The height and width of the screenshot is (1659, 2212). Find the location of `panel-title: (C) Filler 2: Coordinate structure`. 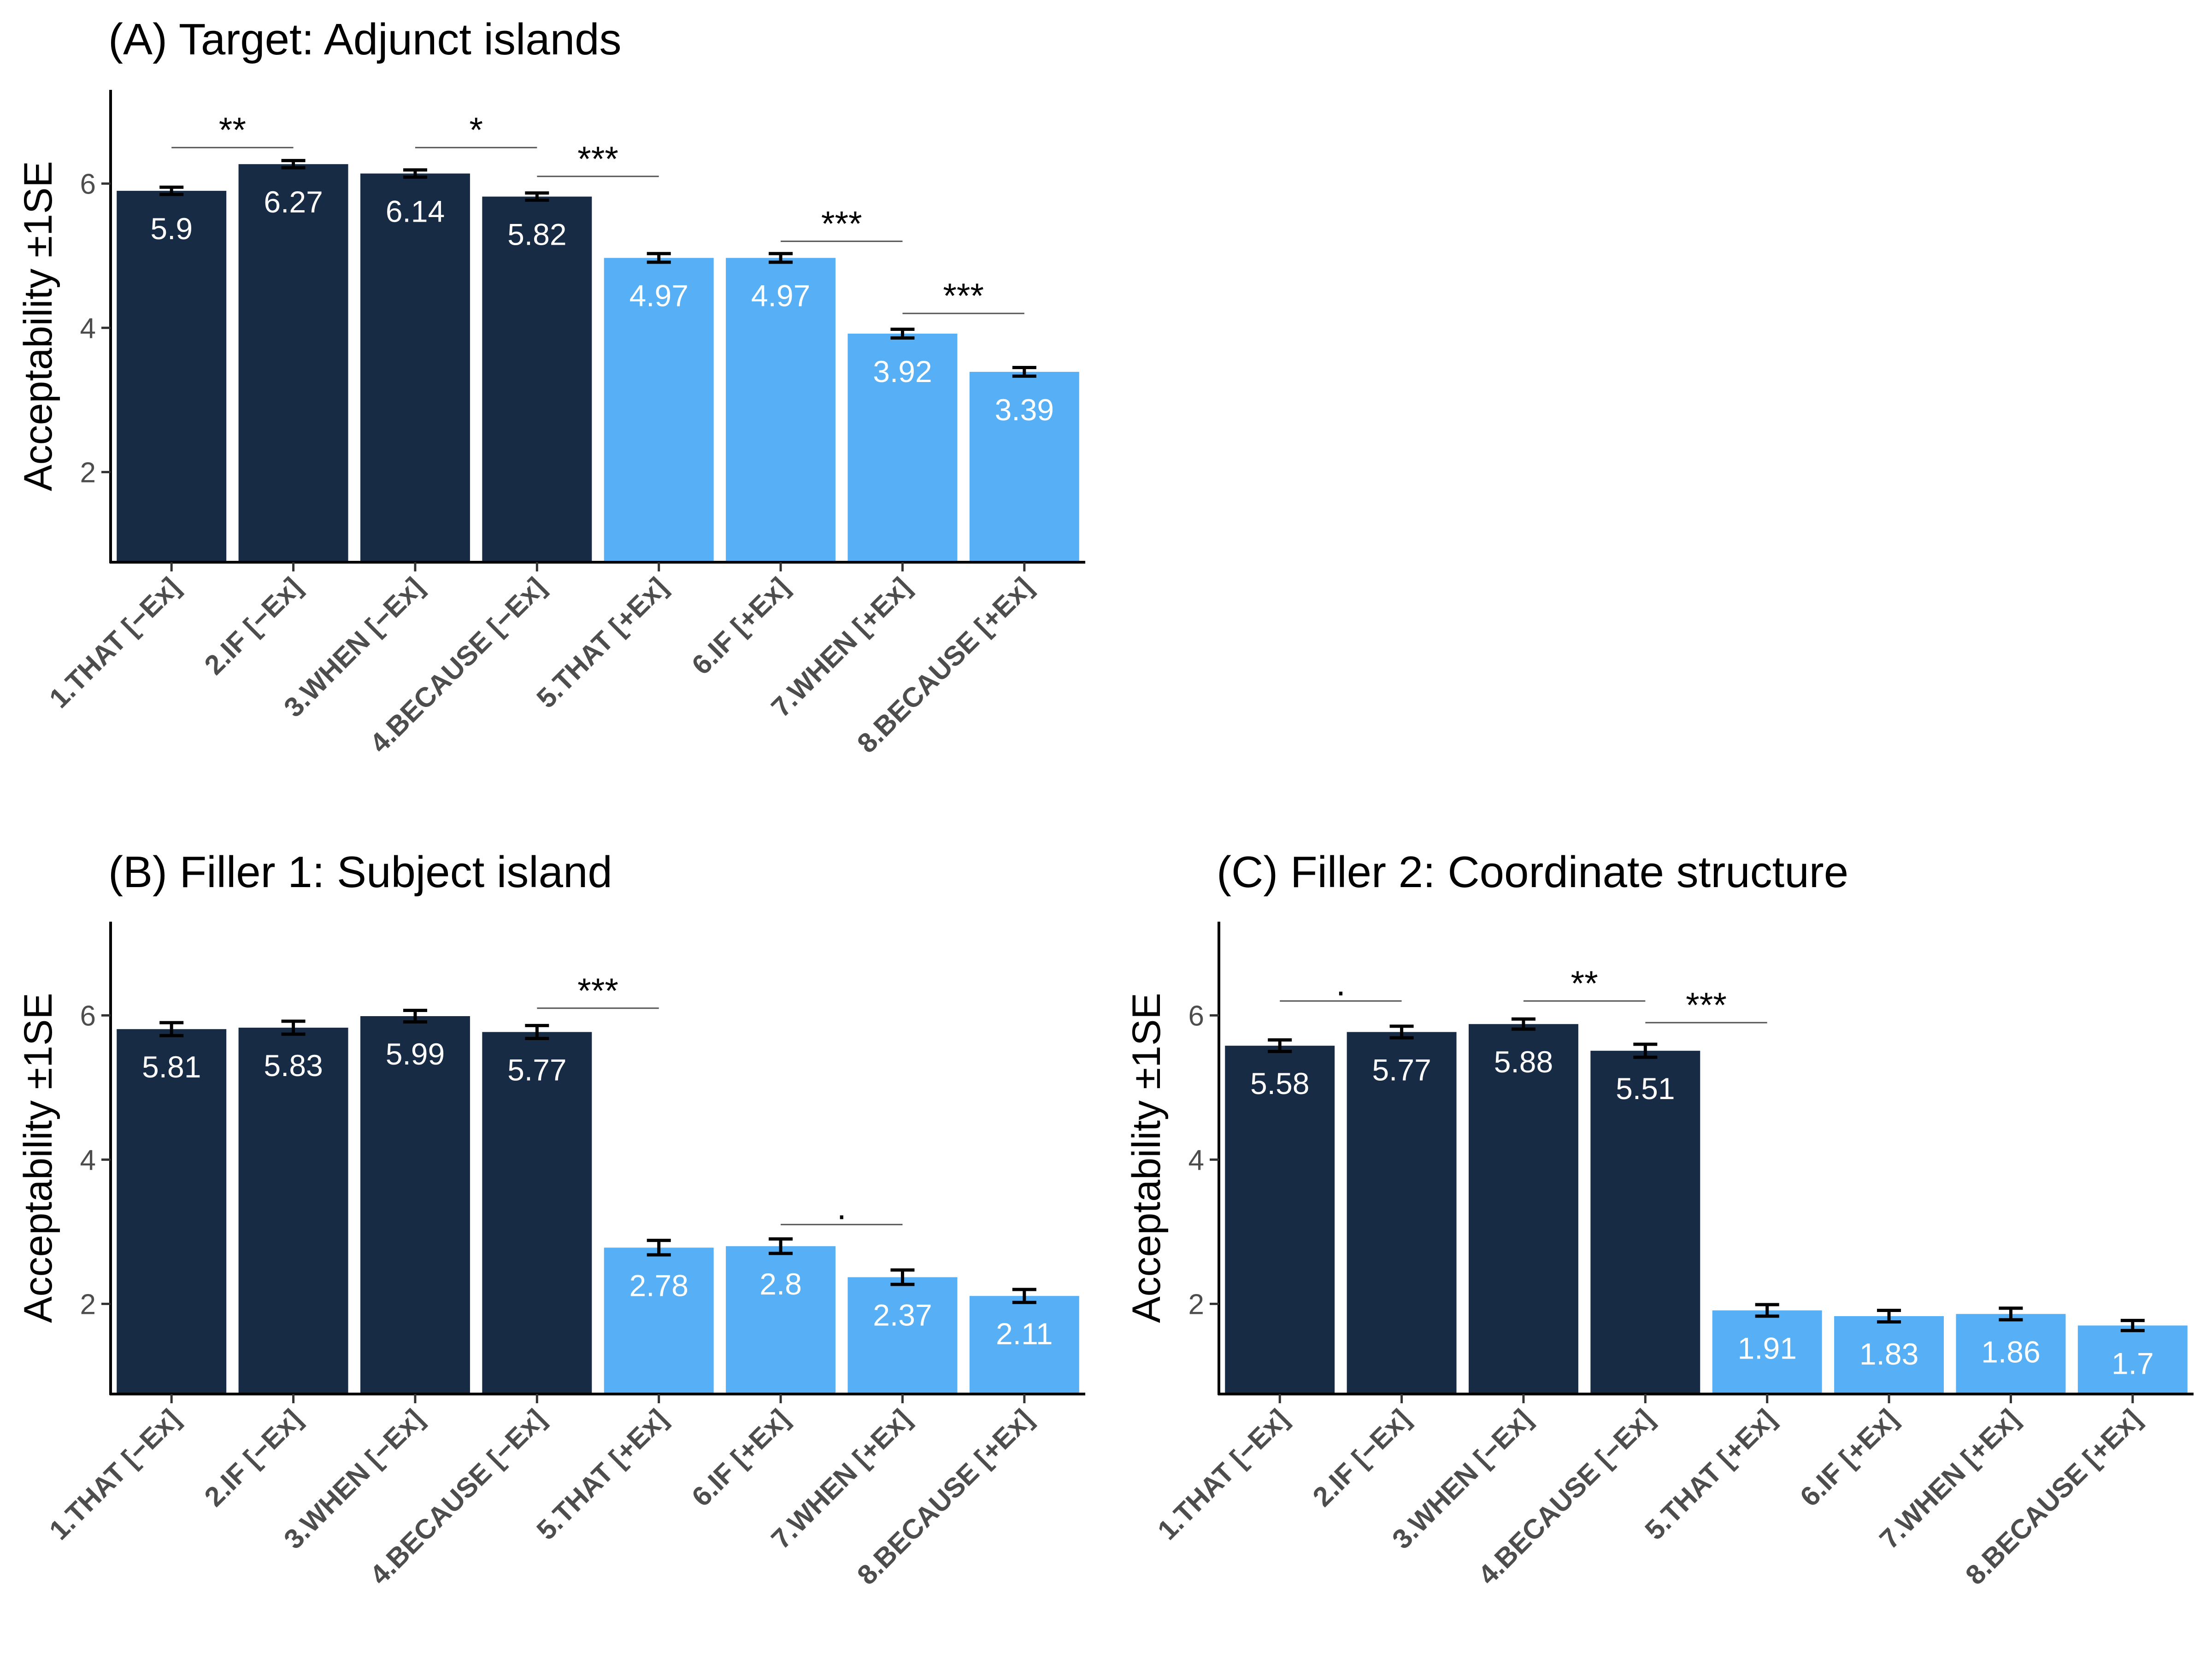

panel-title: (C) Filler 2: Coordinate structure is located at coordinates (1532, 872).